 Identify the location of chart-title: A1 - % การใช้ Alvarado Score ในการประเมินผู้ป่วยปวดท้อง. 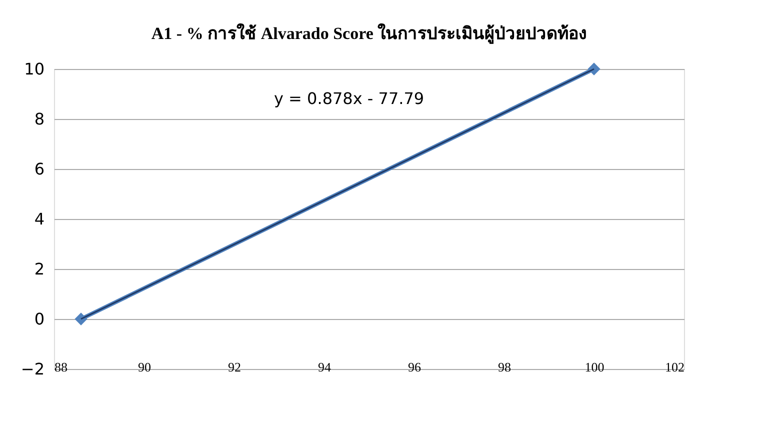
(369, 34).